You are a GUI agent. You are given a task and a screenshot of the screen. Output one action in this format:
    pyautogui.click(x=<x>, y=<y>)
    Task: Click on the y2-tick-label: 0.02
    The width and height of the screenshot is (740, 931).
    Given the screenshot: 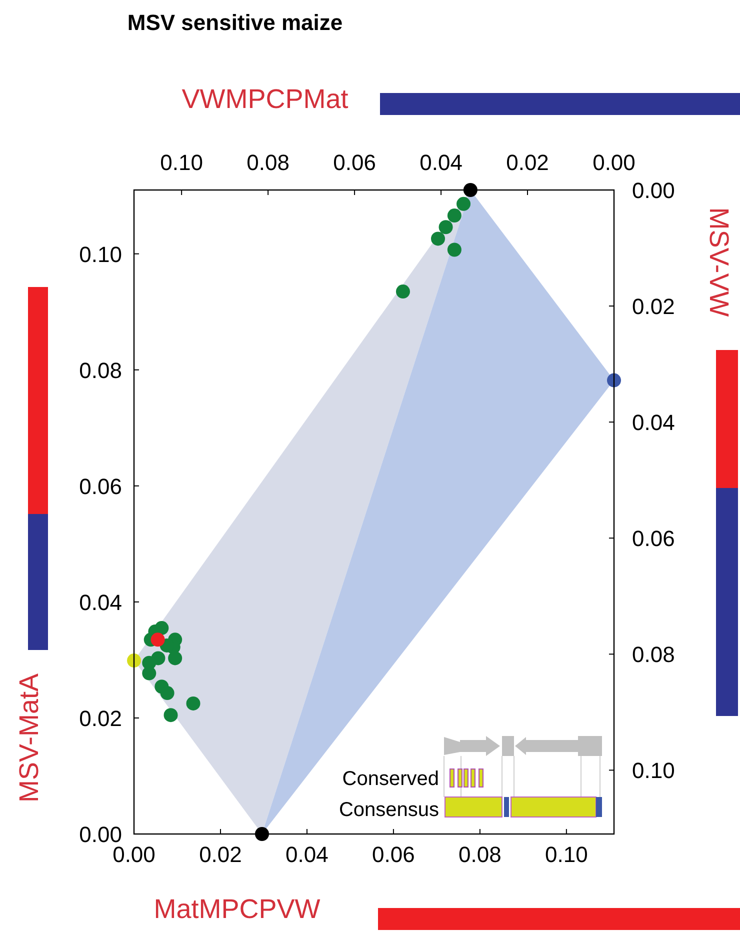 What is the action you would take?
    pyautogui.click(x=653, y=307)
    